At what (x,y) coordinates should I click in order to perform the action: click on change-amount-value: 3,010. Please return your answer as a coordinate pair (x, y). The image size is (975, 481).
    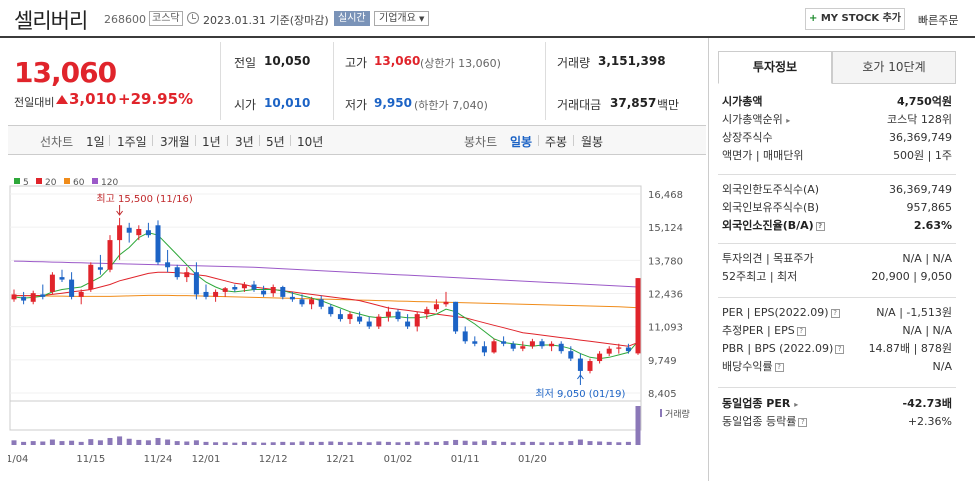
    Looking at the image, I should click on (93, 99).